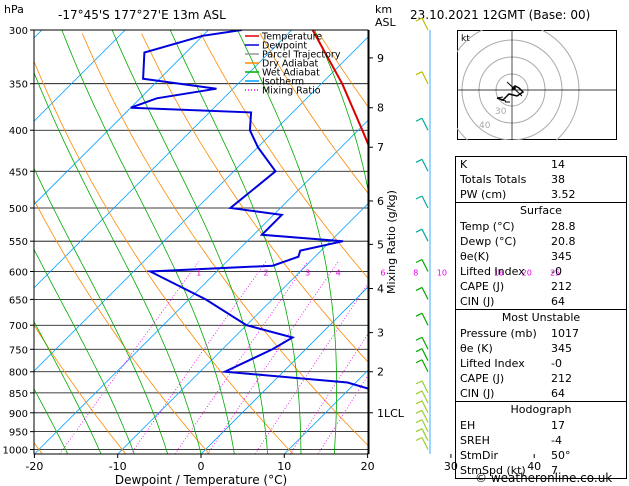  Describe the element at coordinates (561, 378) in the screenshot. I see `unstable-value: 212` at that location.